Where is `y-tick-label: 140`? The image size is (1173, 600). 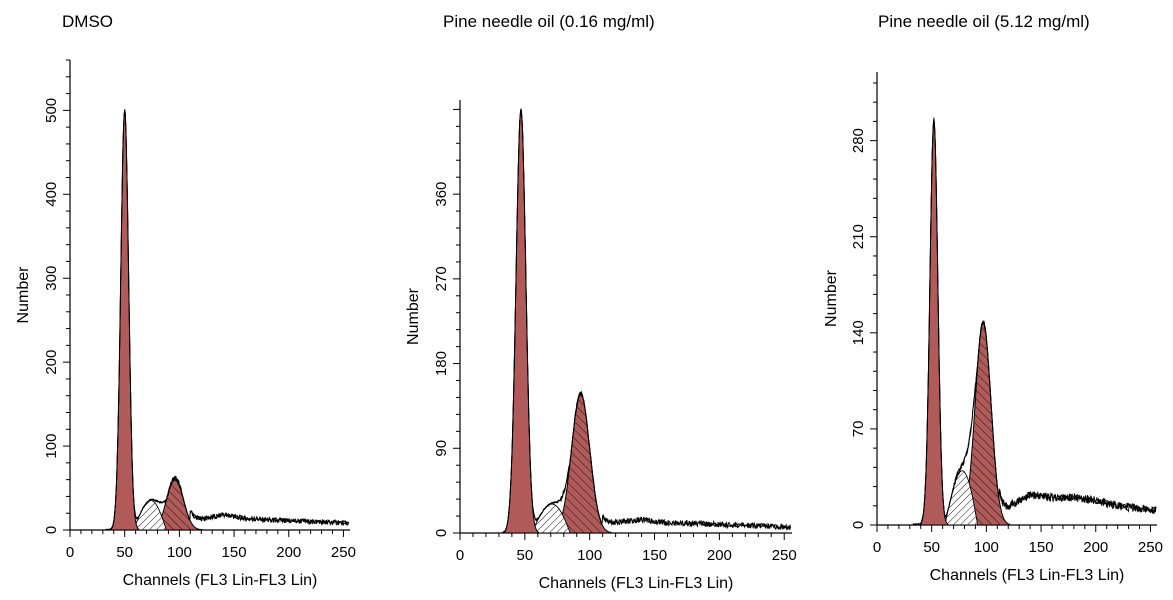 y-tick-label: 140 is located at coordinates (858, 332).